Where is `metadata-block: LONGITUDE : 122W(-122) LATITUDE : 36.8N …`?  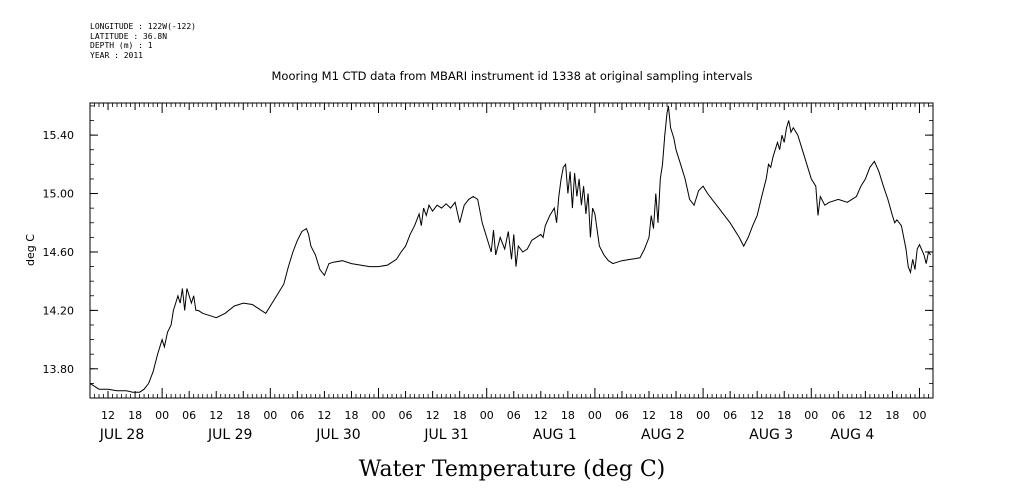 metadata-block: LONGITUDE : 122W(-122) LATITUDE : 36.8N … is located at coordinates (143, 41).